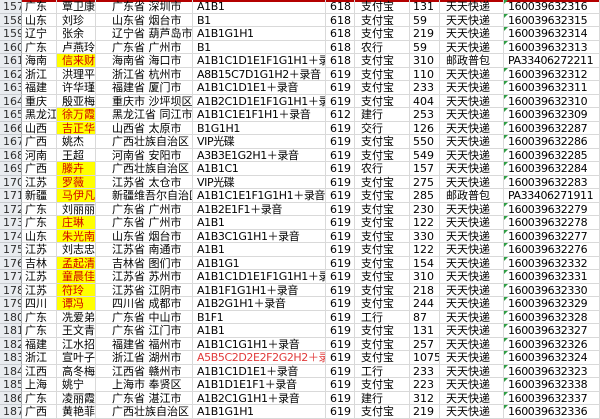 This screenshot has height=419, width=600. I want to click on cell-product-code: A1B1C1D1E1F1G1H1＋录音, so click(259, 277).